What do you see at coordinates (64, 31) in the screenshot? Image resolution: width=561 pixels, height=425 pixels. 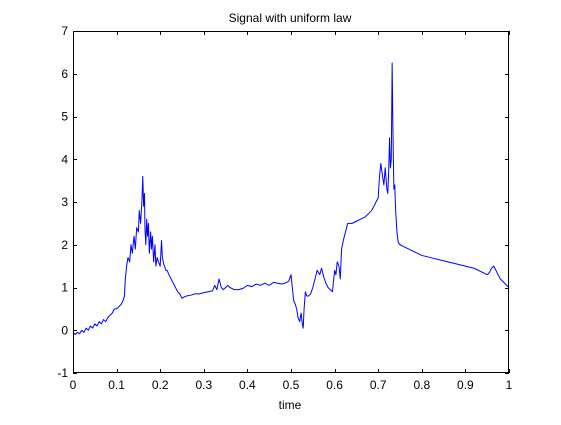 I see `y-tick-label: 7` at bounding box center [64, 31].